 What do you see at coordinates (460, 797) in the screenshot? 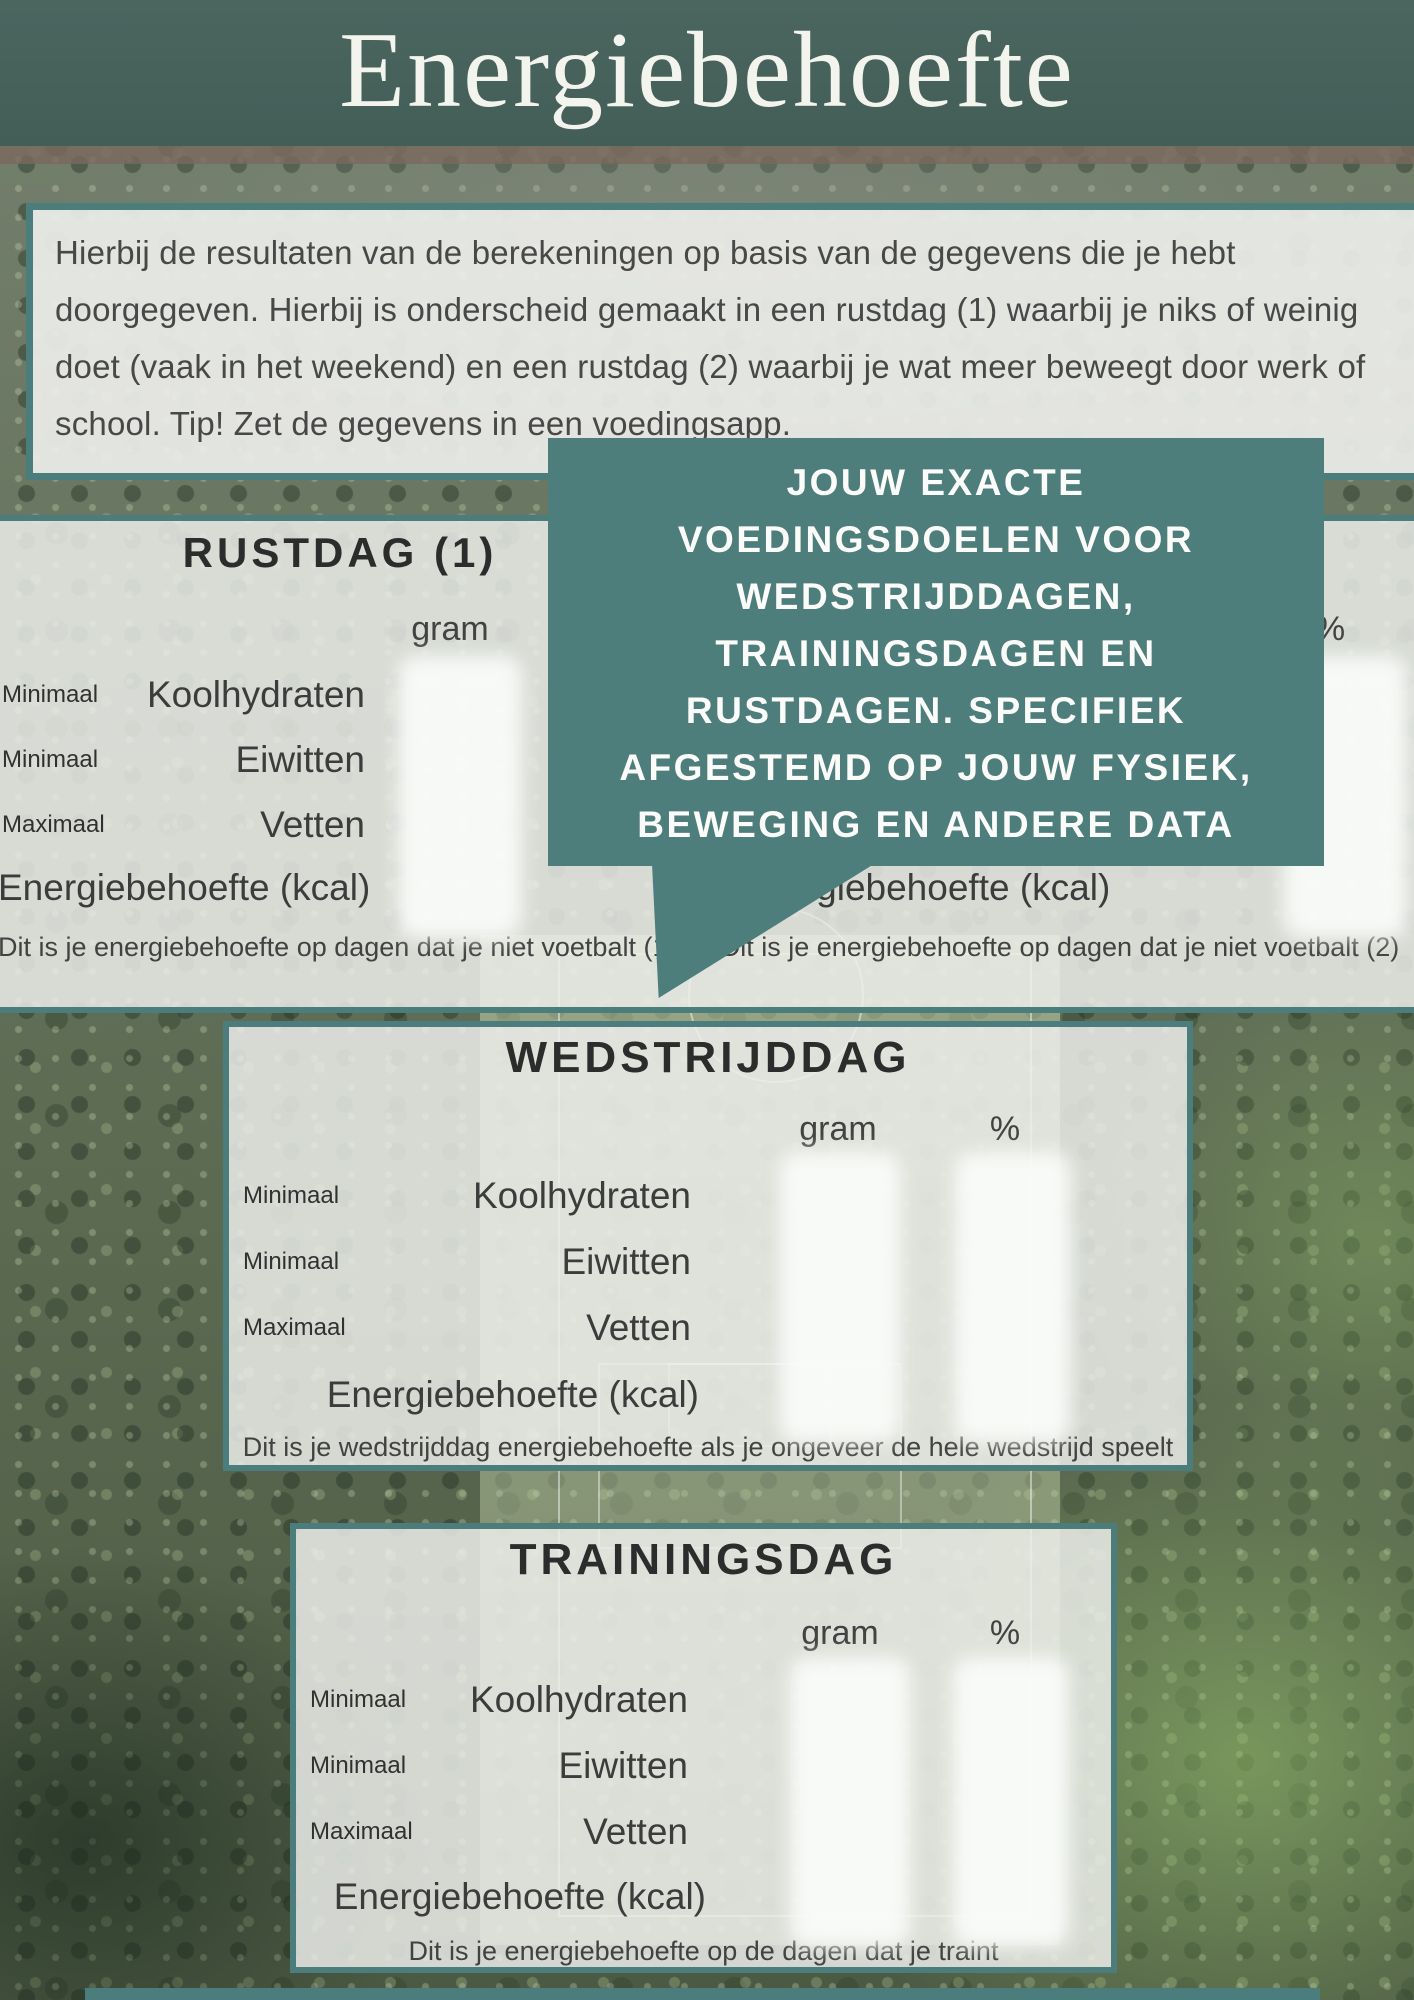
I see `redacted-values-rustdag1` at bounding box center [460, 797].